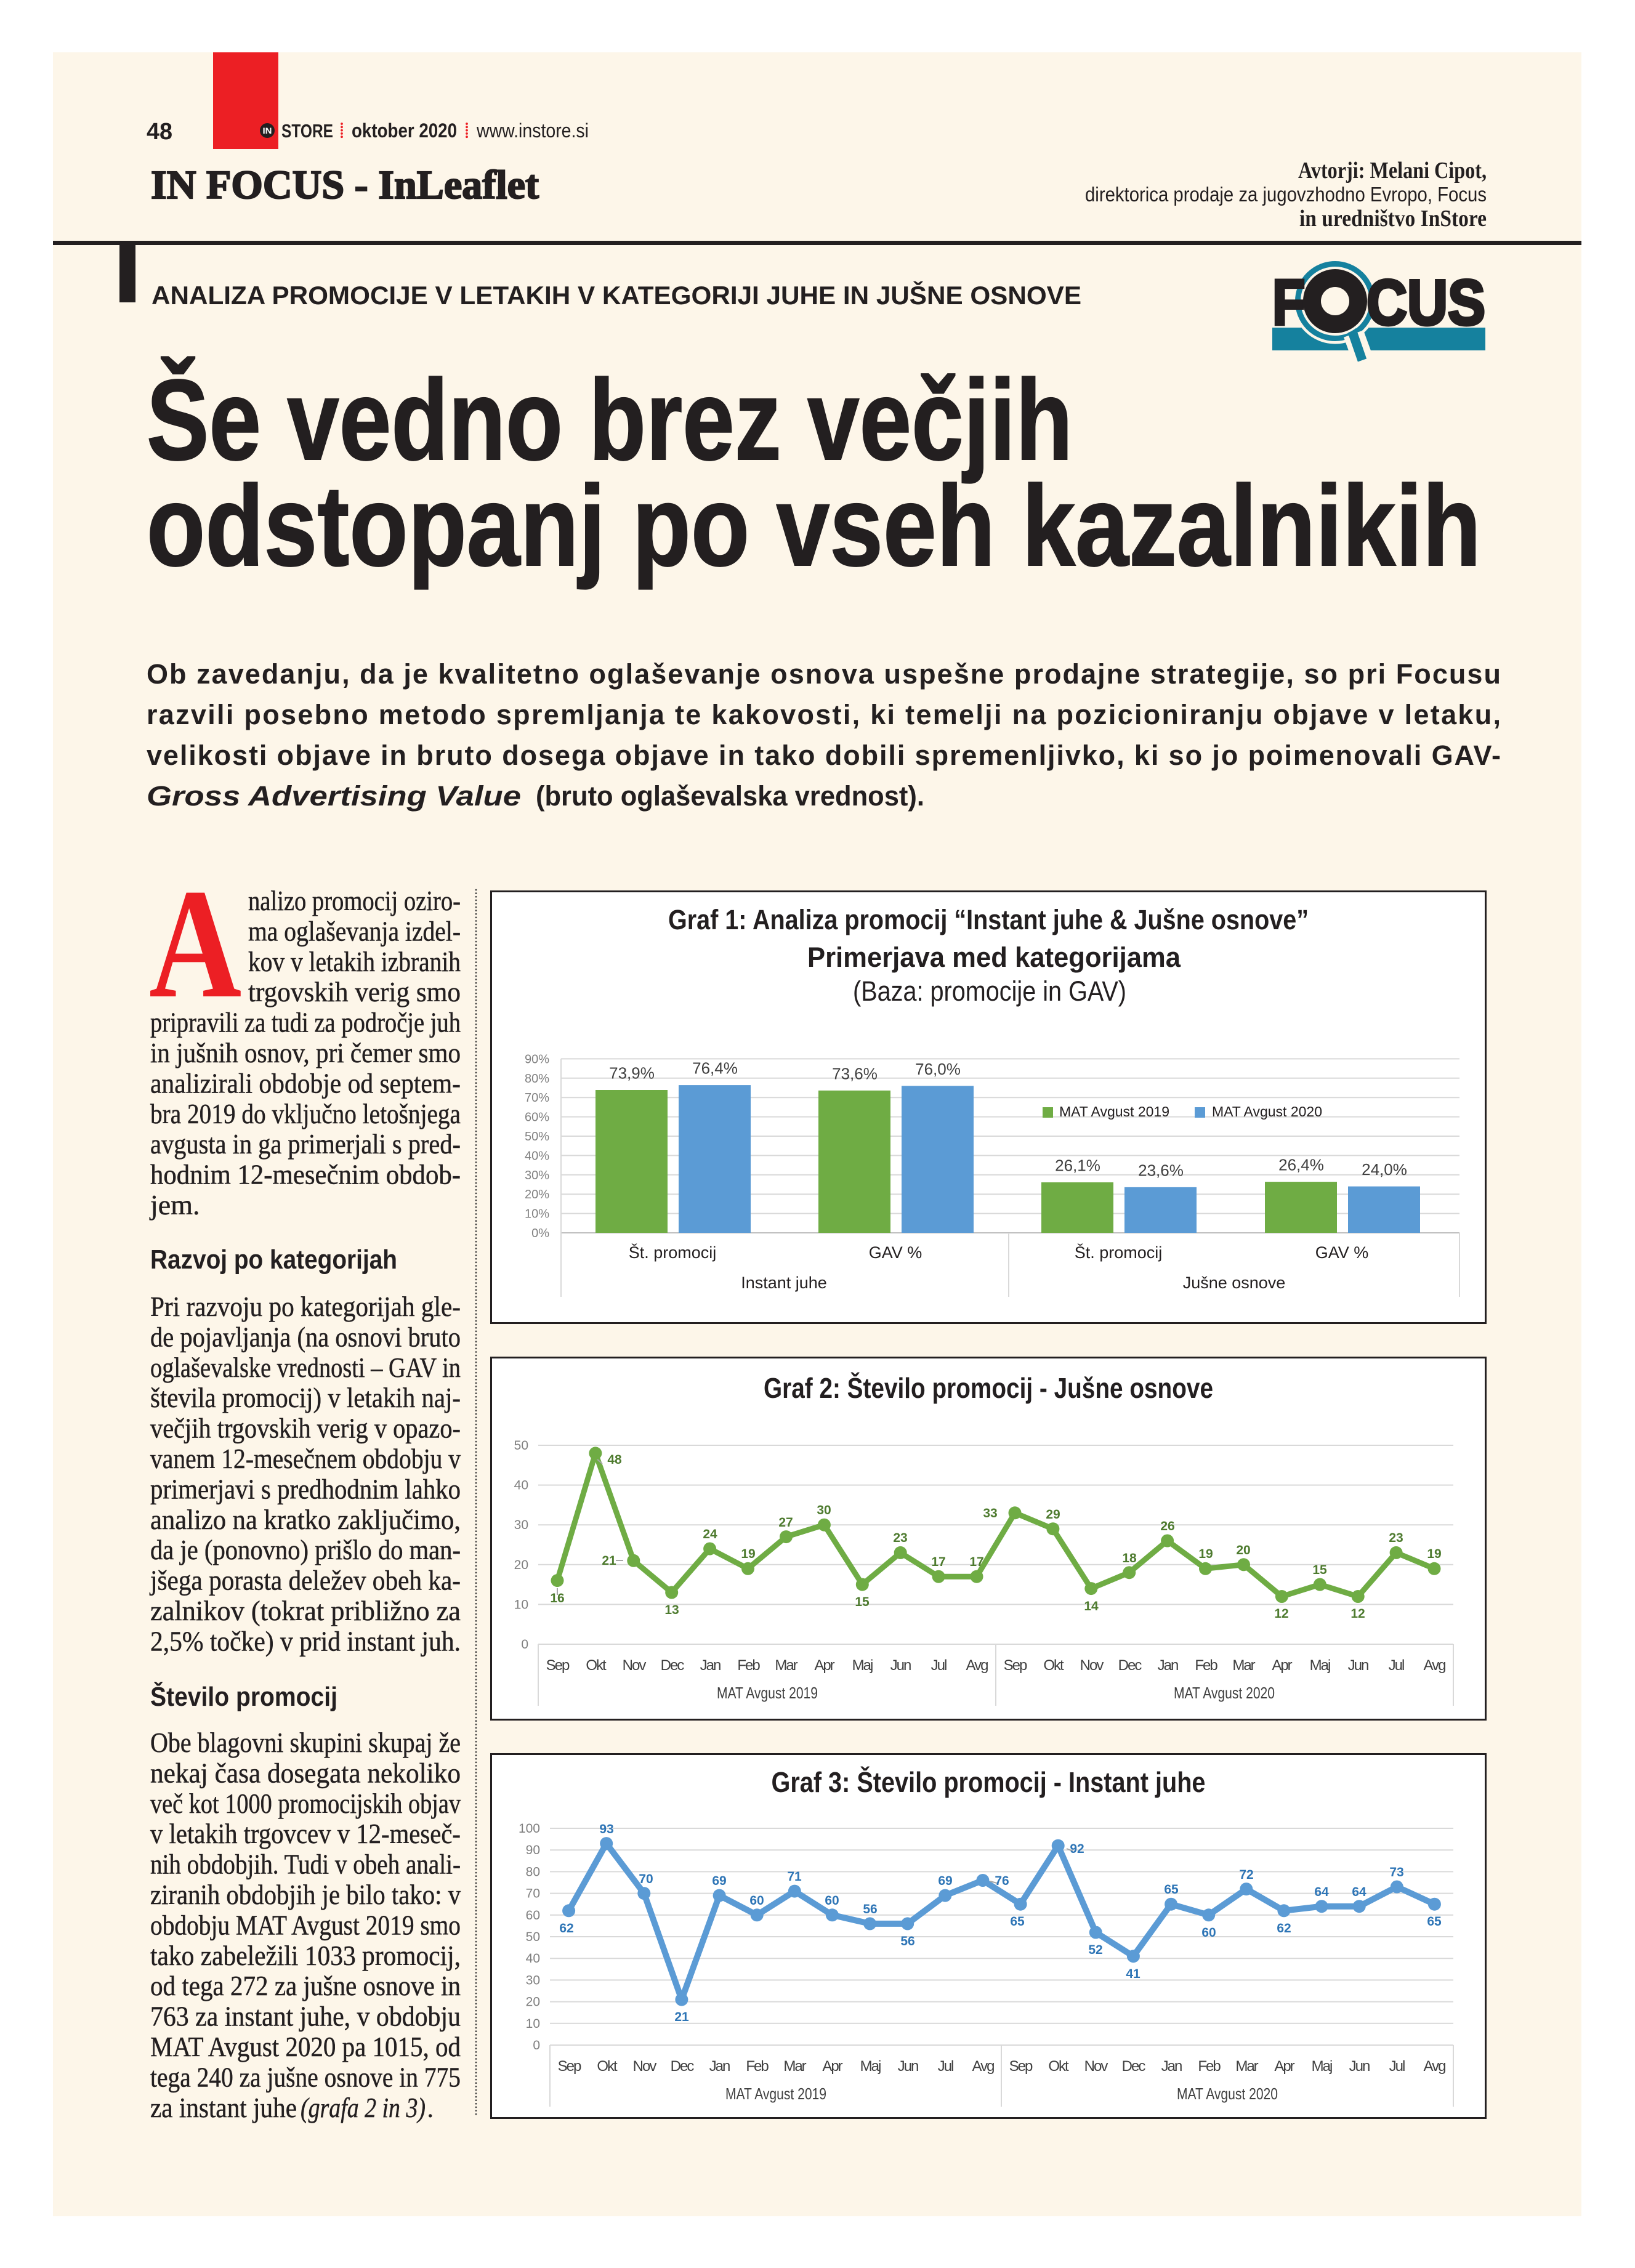  What do you see at coordinates (908, 2066) in the screenshot?
I see `svg-text: Jun` at bounding box center [908, 2066].